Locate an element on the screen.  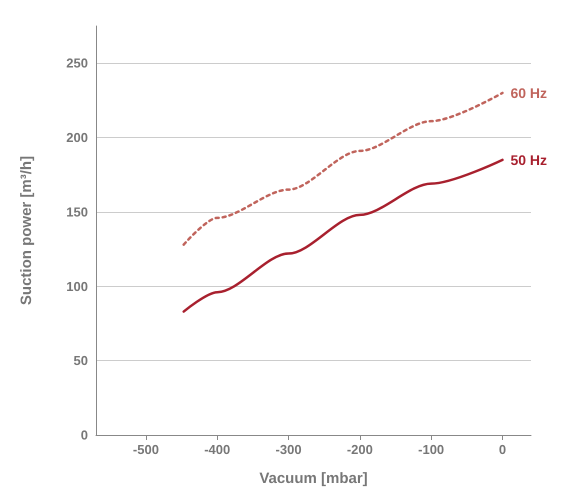
y-axis-title: Suction power [m³/h] is located at coordinates (26, 231).